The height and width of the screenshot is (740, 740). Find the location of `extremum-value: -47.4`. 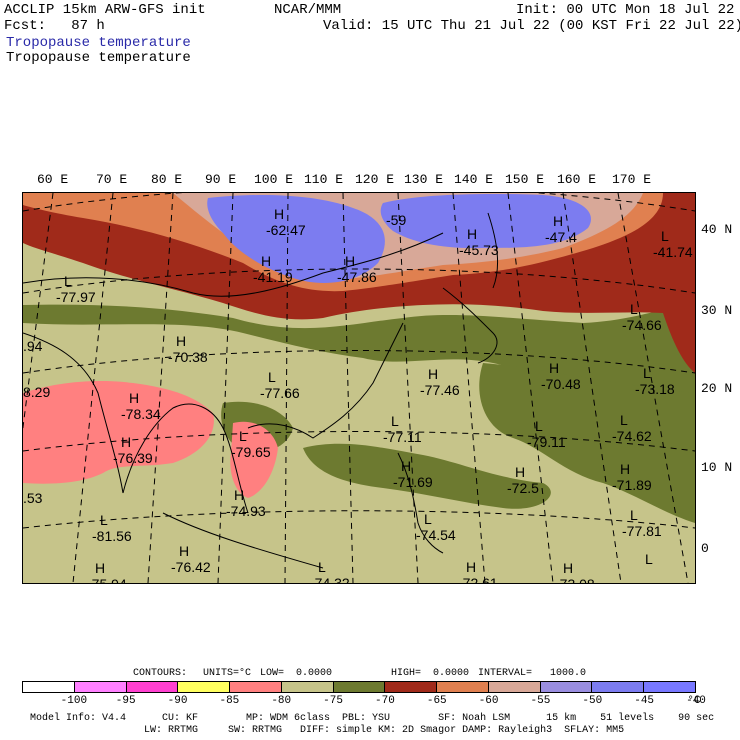

extremum-value: -47.4 is located at coordinates (561, 237).